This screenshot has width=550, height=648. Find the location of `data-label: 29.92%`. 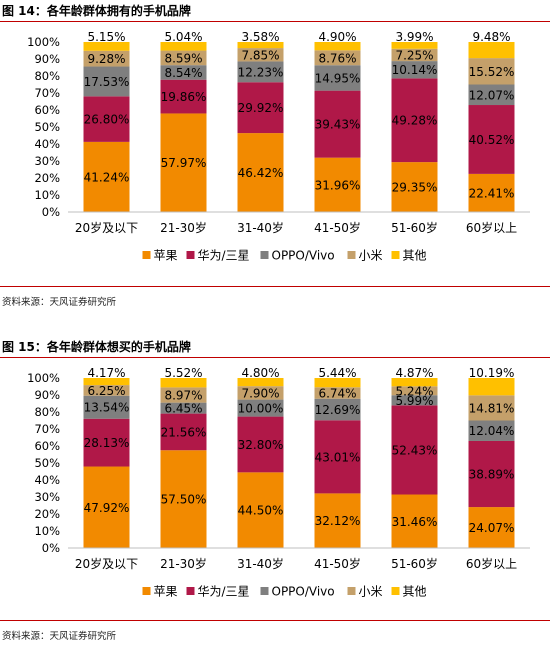

data-label: 29.92% is located at coordinates (261, 108).